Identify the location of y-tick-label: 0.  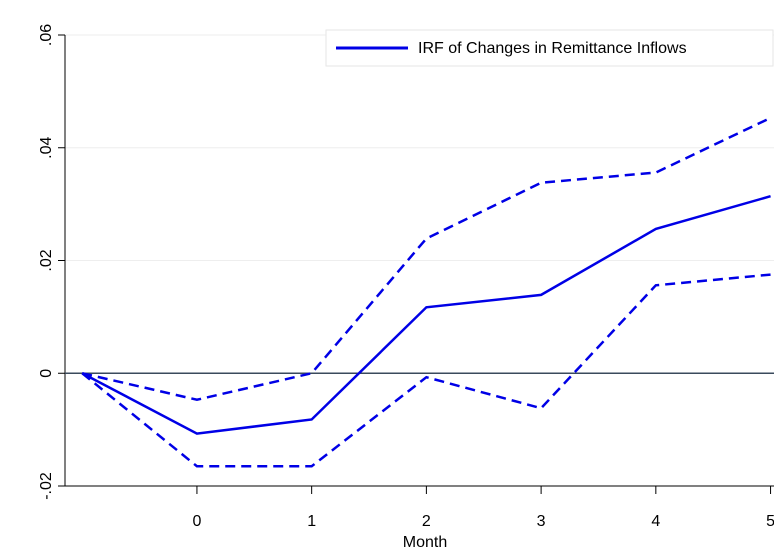
(46, 373).